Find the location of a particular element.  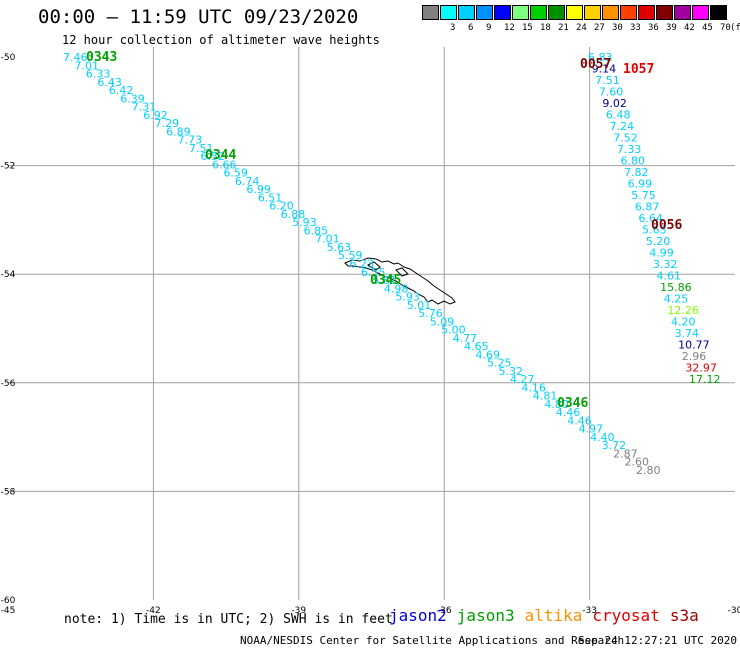

wave-height-value: 6.88 is located at coordinates (293, 214).